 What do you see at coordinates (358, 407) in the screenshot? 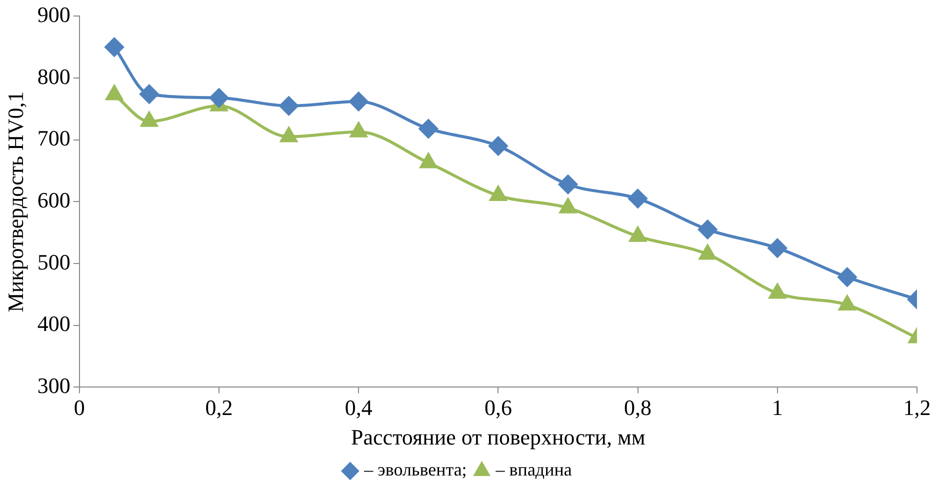
I see `x-tick-label: 0,4` at bounding box center [358, 407].